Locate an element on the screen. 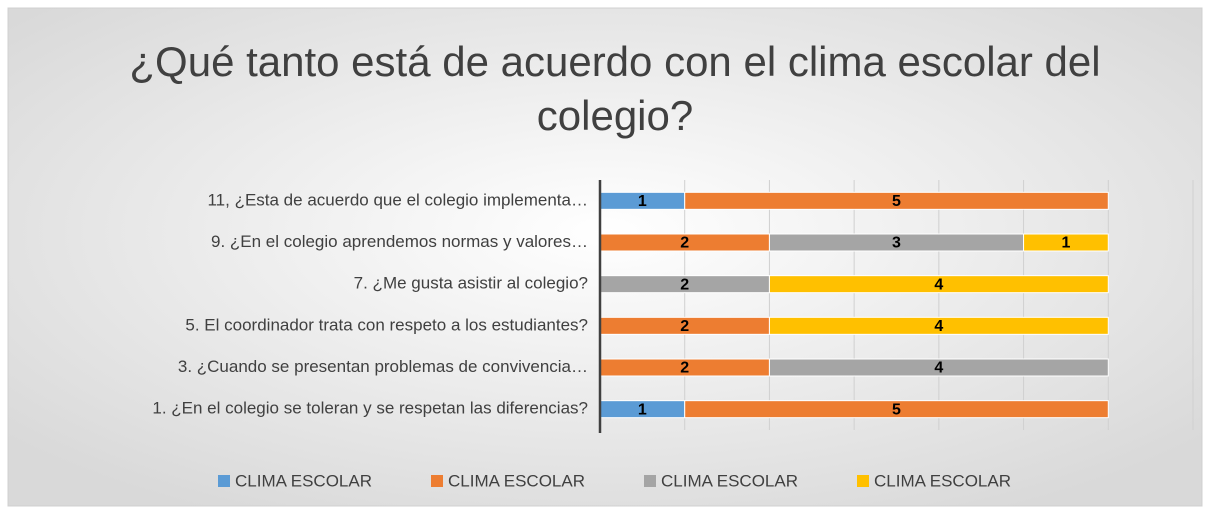  y-tick-label: 7. ¿Me gusta asistir al colegio? is located at coordinates (471, 283).